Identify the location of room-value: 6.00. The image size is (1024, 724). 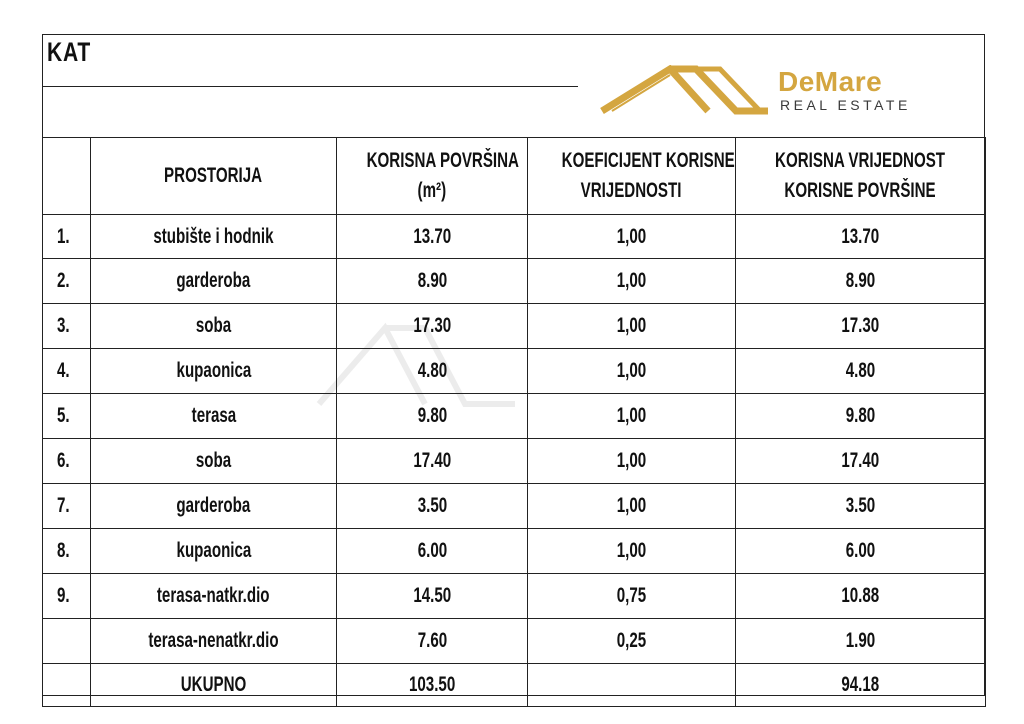
(860, 551).